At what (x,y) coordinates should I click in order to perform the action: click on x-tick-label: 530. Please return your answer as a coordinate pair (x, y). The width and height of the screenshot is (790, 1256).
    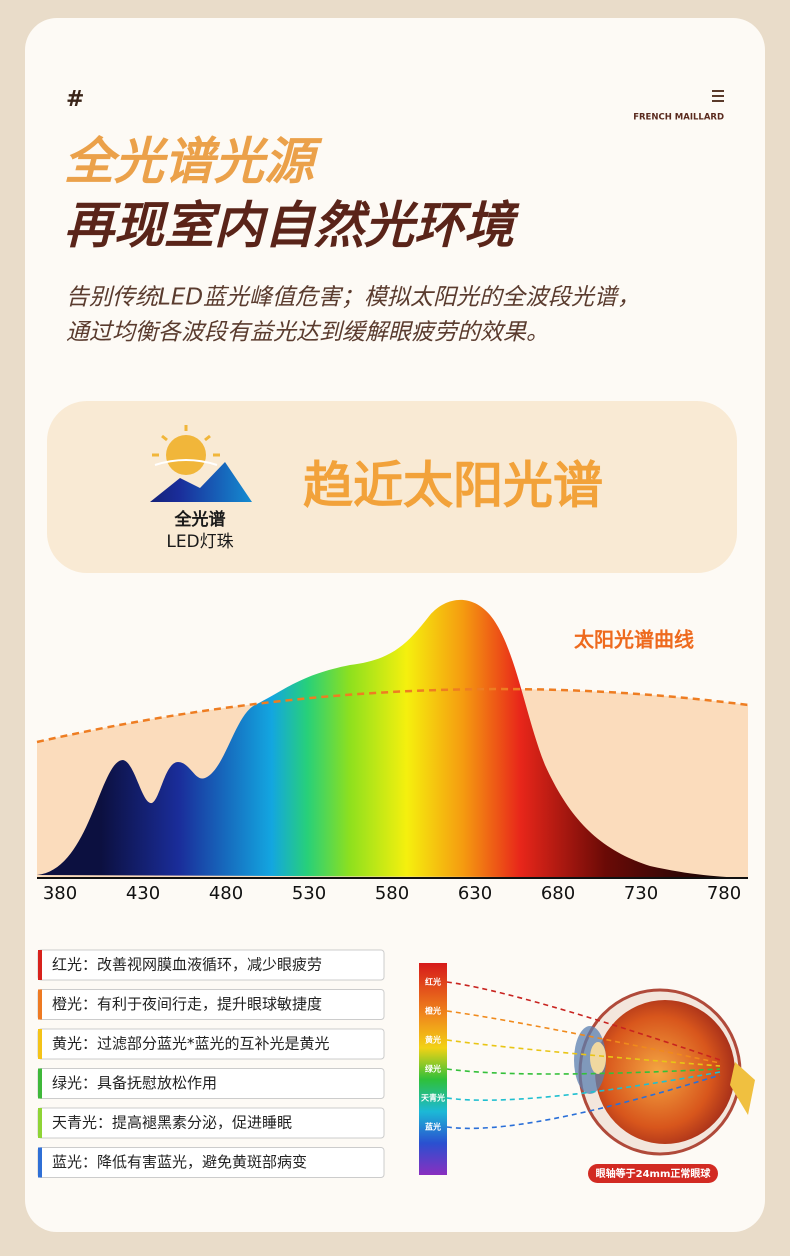
    Looking at the image, I should click on (309, 893).